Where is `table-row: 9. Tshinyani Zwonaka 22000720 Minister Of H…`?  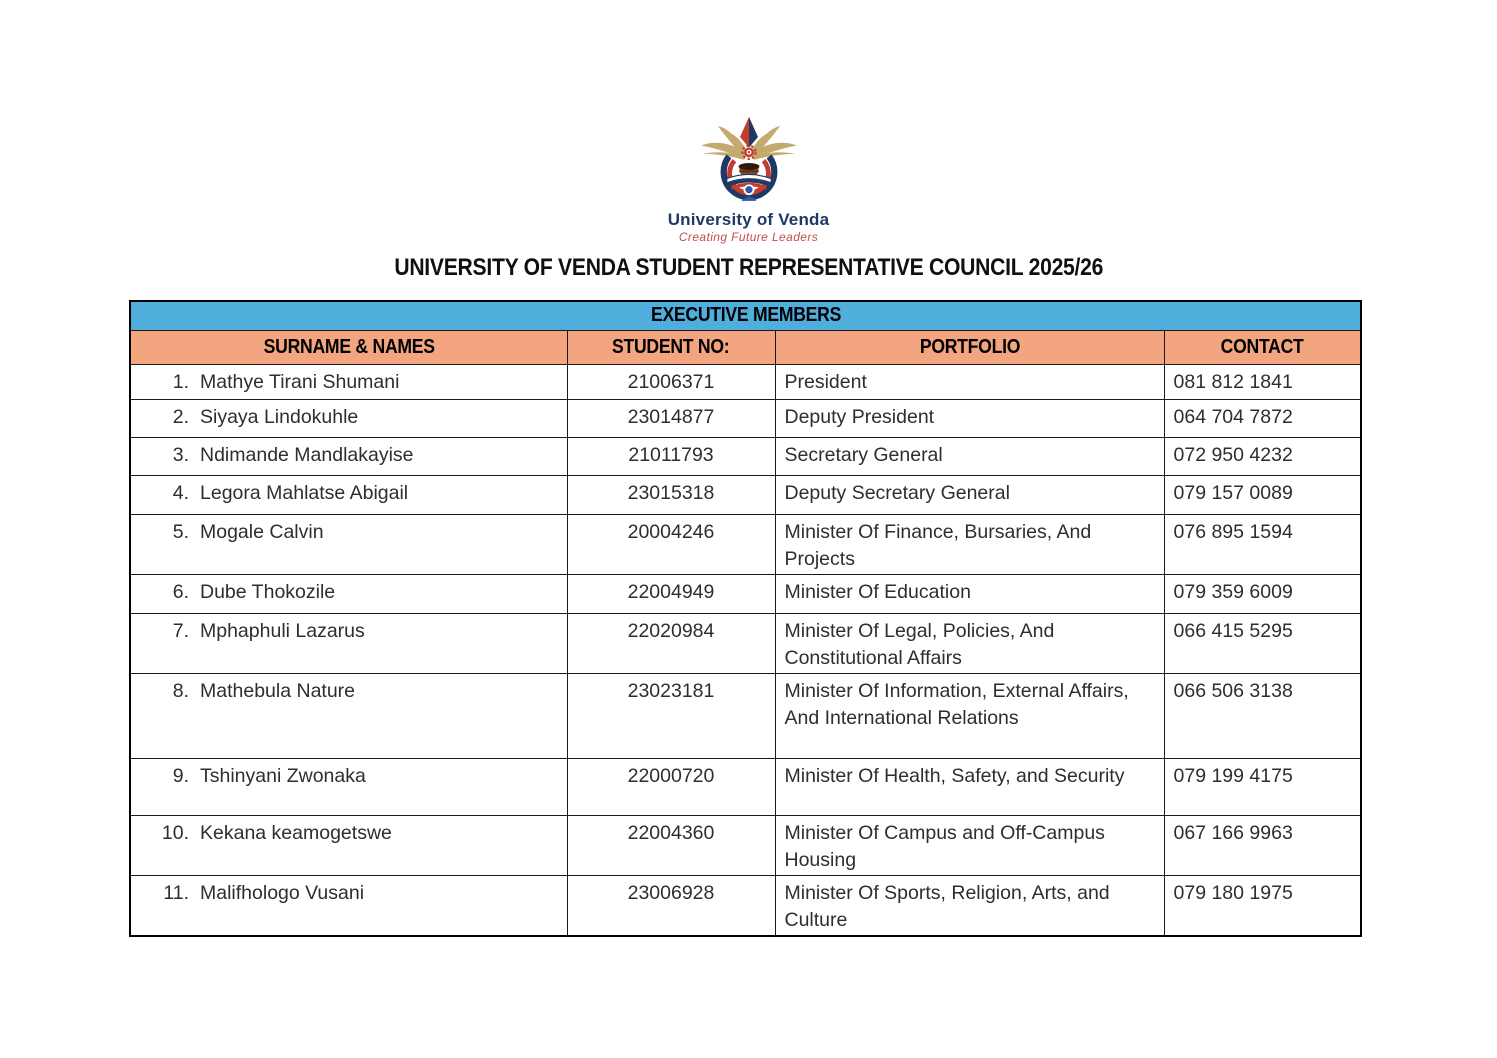
table-row: 9. Tshinyani Zwonaka 22000720 Minister Of H… is located at coordinates (745, 786).